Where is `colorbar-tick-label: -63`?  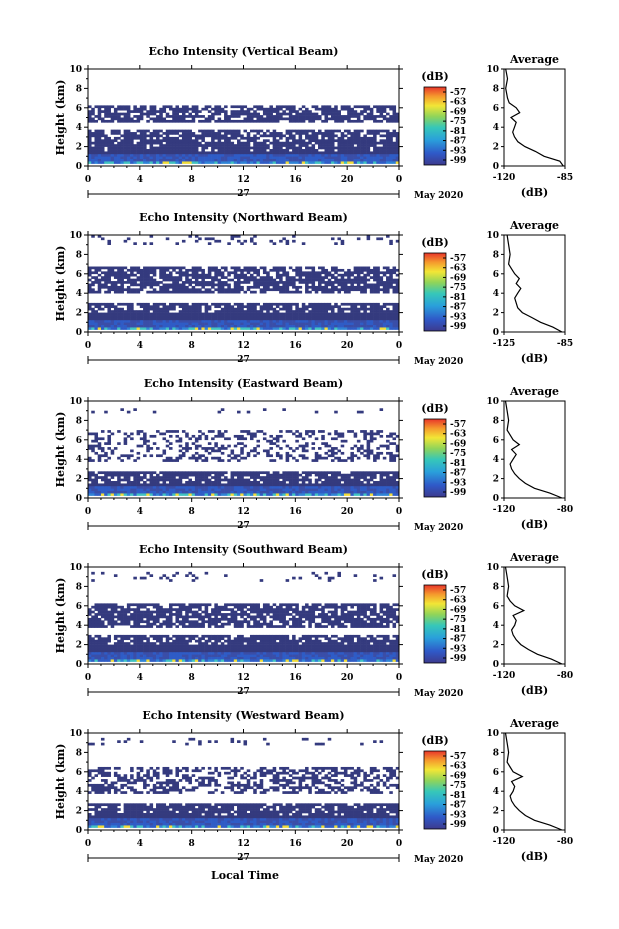
colorbar-tick-label: -63 is located at coordinates (458, 269).